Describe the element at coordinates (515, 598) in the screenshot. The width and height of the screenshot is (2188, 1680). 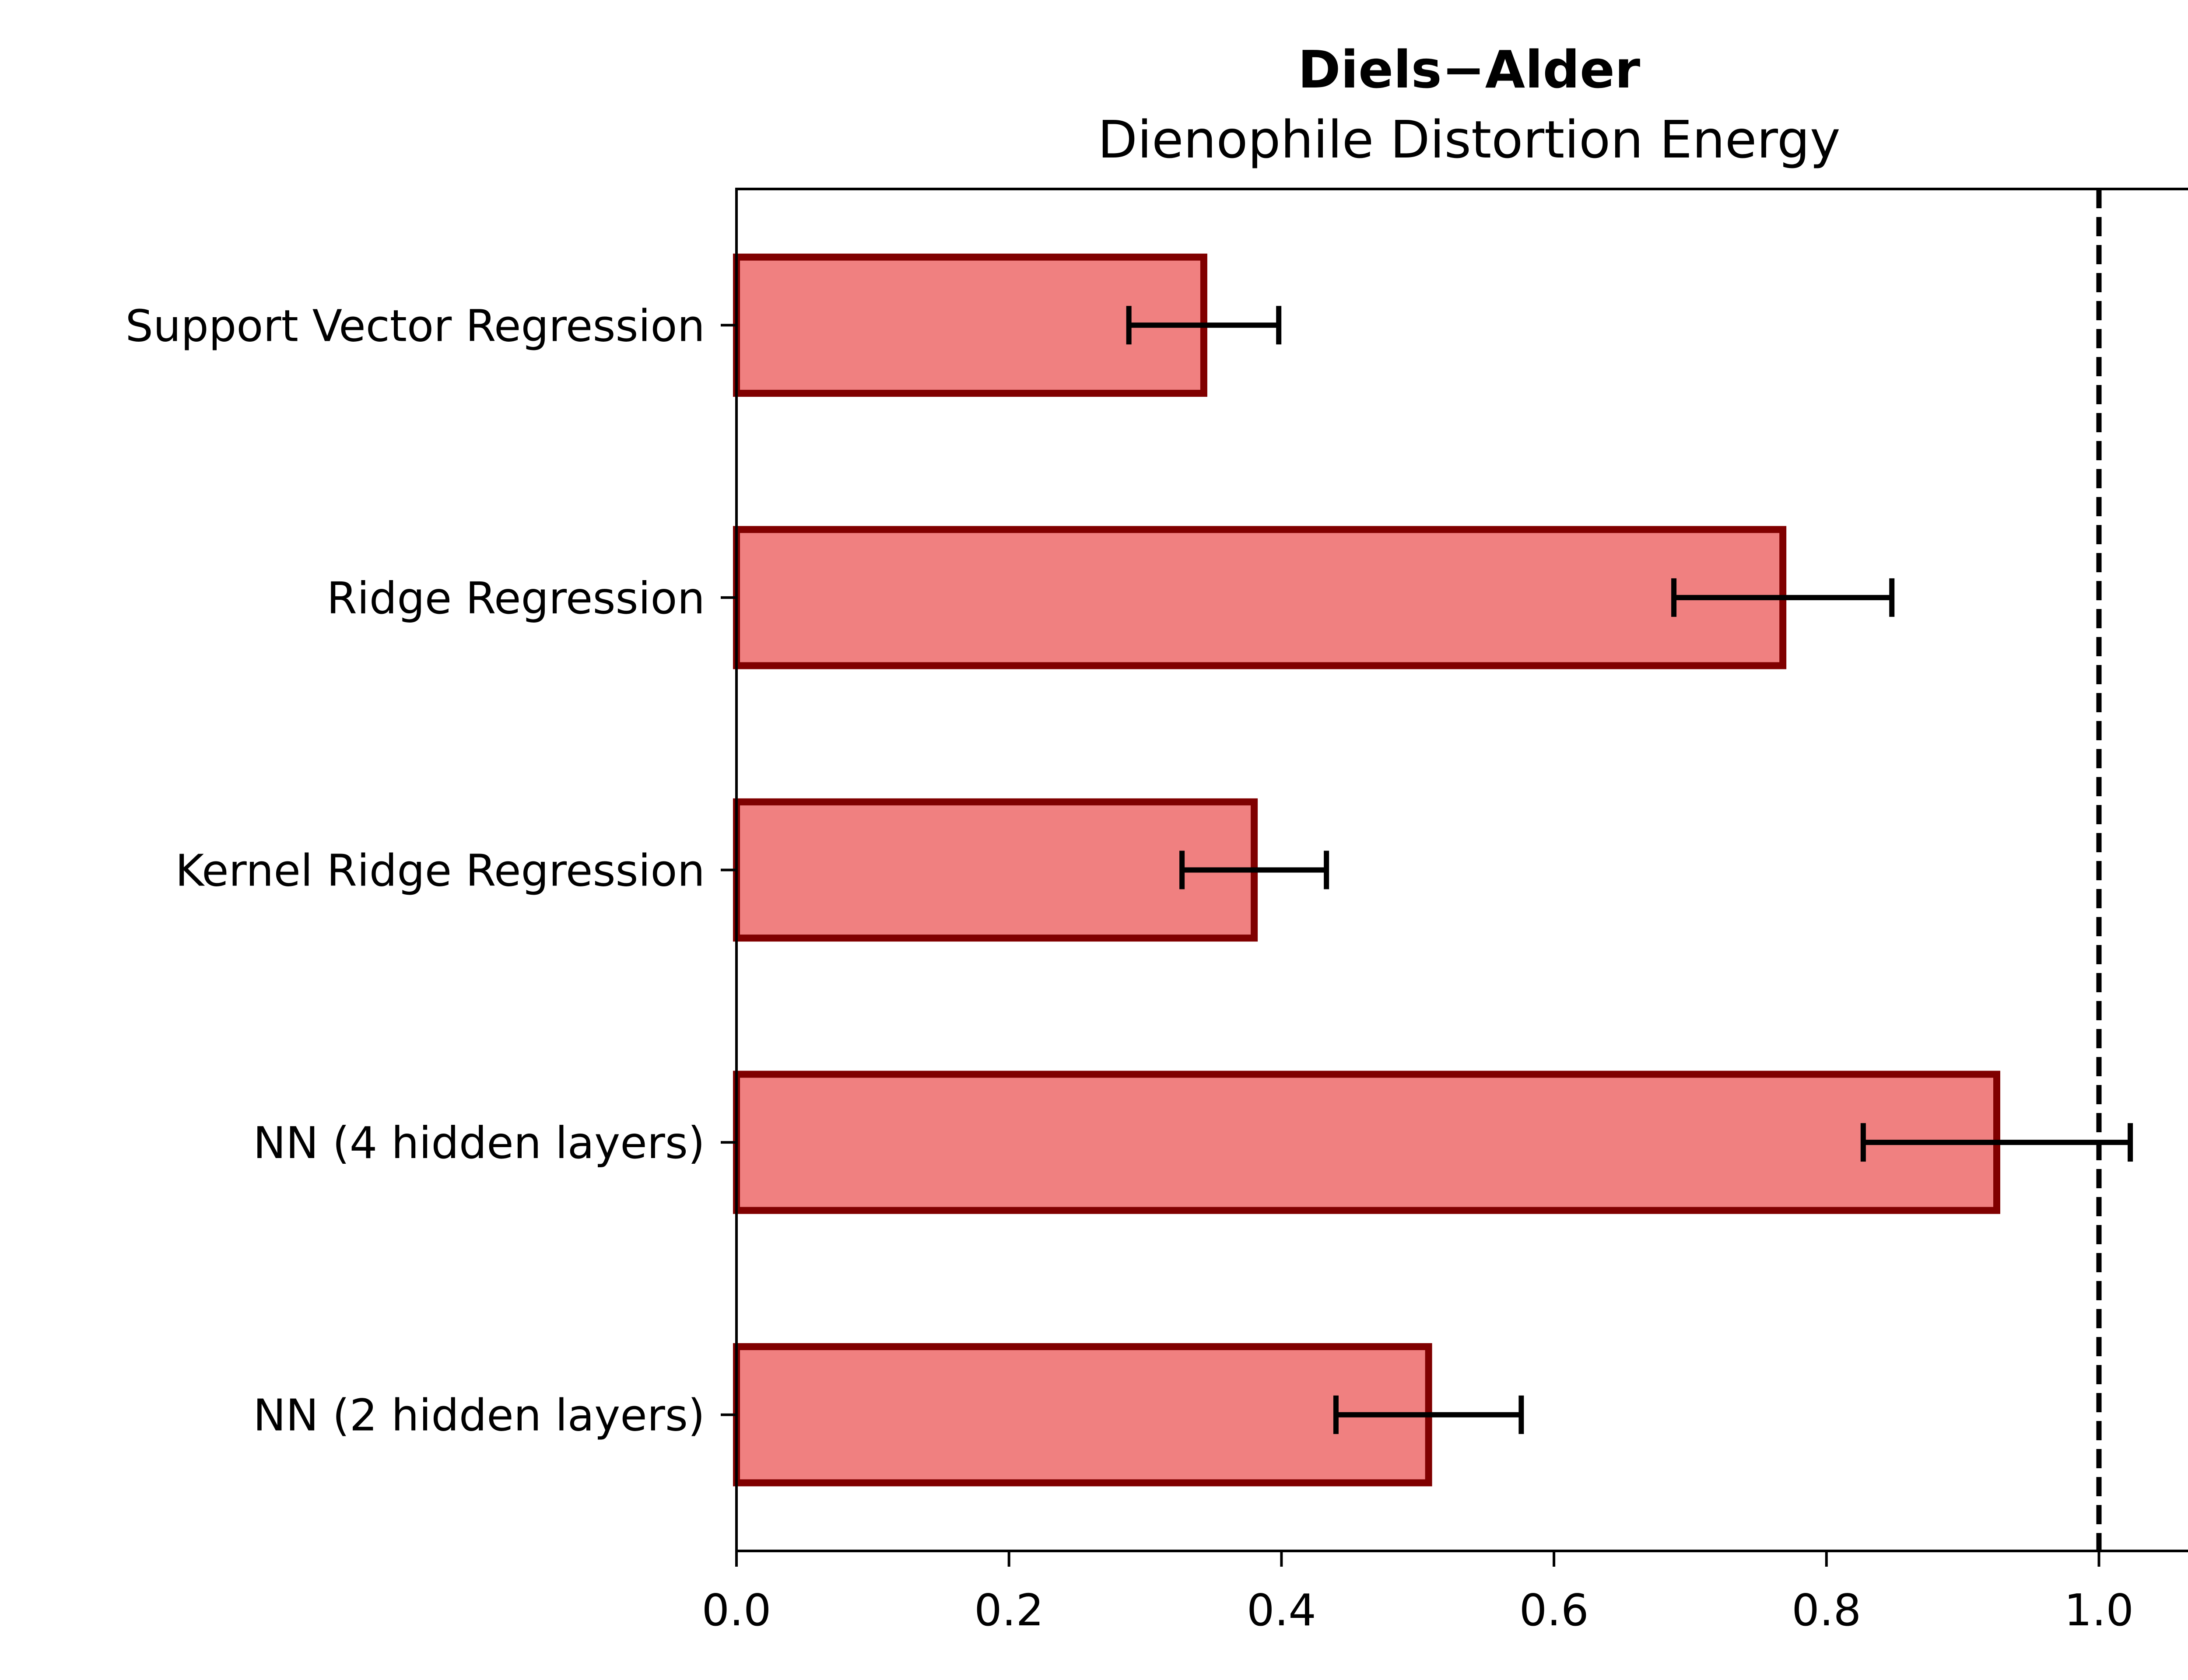
I see `y-tick-label: Ridge Regression` at that location.